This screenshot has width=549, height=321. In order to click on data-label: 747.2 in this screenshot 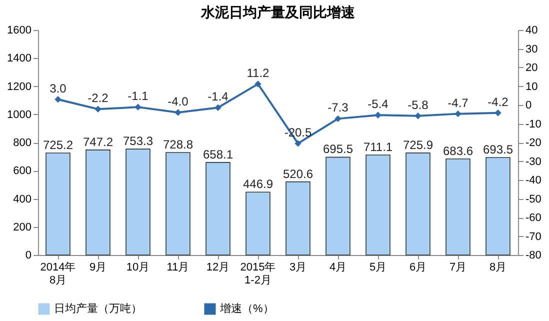, I will do `click(98, 141)`.